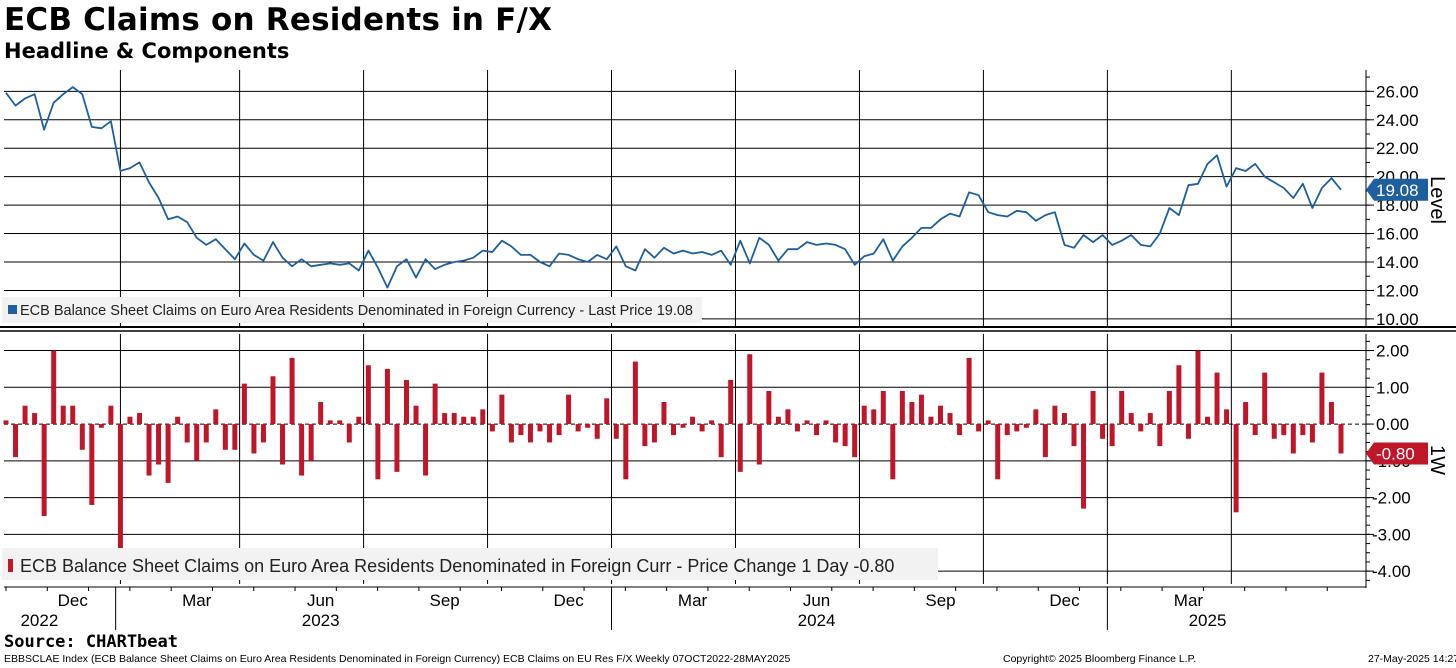 The height and width of the screenshot is (668, 1456). Describe the element at coordinates (1100, 659) in the screenshot. I see `copyright-text: Copyright© 2025 Bloomberg Finance L.P.` at that location.